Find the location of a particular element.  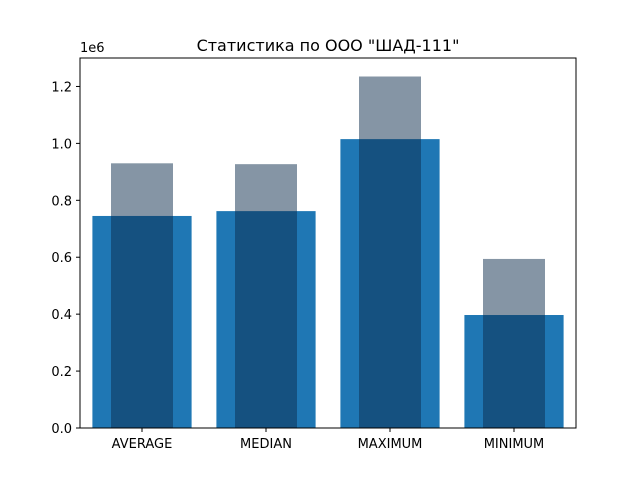

y-axis-offset-label: 1e6 is located at coordinates (92, 48).